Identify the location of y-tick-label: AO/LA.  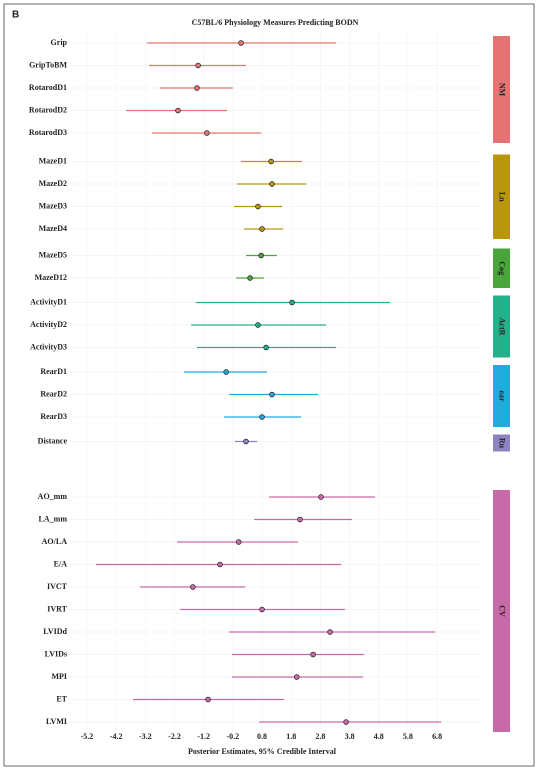
(55, 541).